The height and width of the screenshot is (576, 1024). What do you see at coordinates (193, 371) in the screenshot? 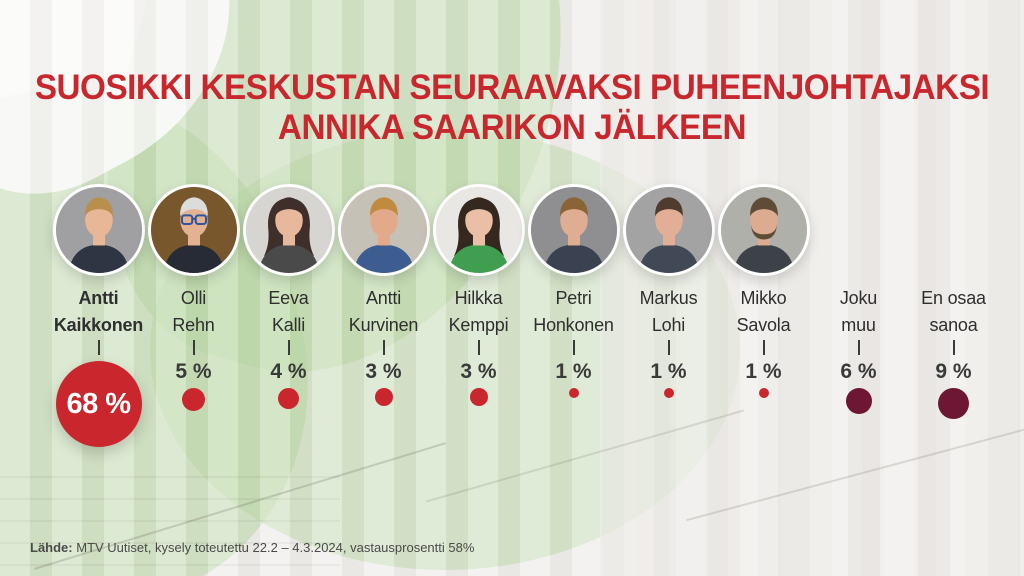
I see `percent-label: 5 %` at bounding box center [193, 371].